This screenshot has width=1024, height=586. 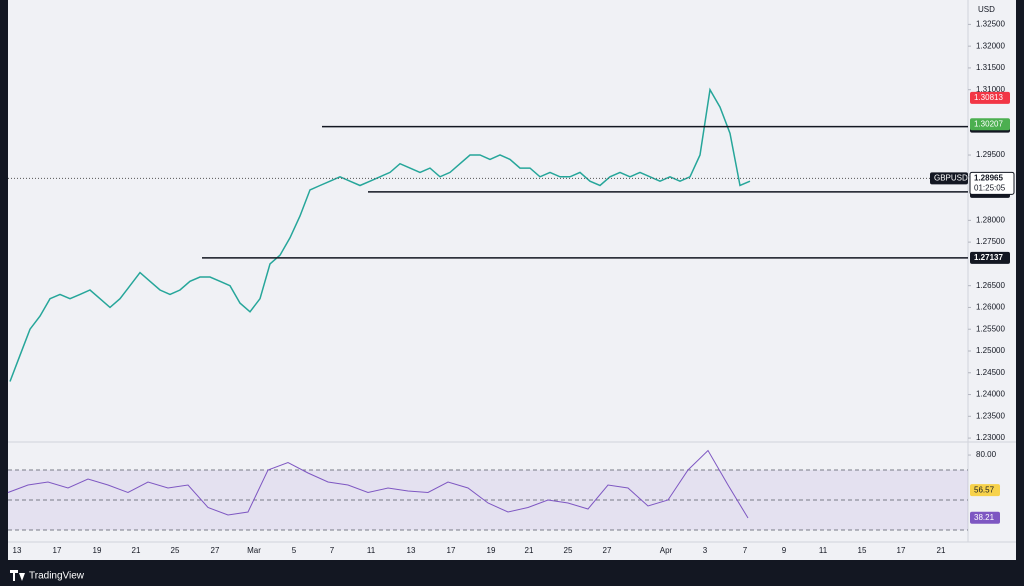 What do you see at coordinates (990, 241) in the screenshot?
I see `y-tick-label: 1.27500` at bounding box center [990, 241].